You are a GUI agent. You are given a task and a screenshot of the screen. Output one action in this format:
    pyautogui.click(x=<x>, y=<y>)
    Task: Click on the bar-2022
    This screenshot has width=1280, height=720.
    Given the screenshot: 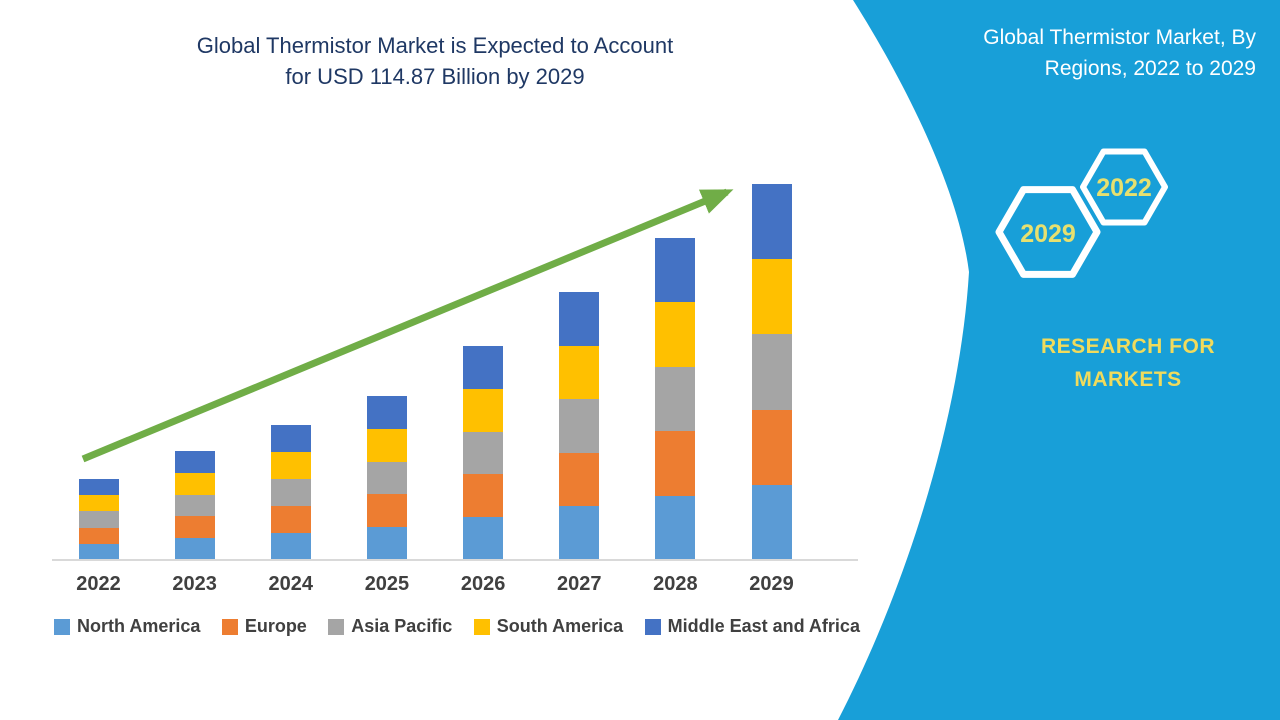 What is the action you would take?
    pyautogui.click(x=98, y=519)
    